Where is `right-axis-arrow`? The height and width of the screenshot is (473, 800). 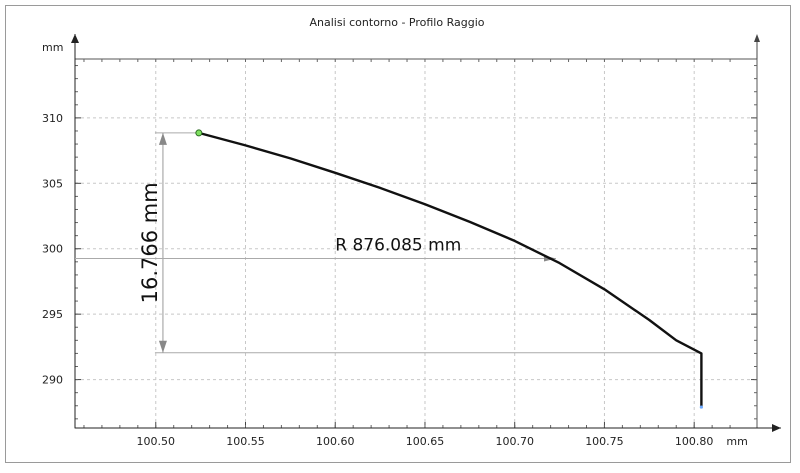
right-axis-arrow is located at coordinates (757, 38).